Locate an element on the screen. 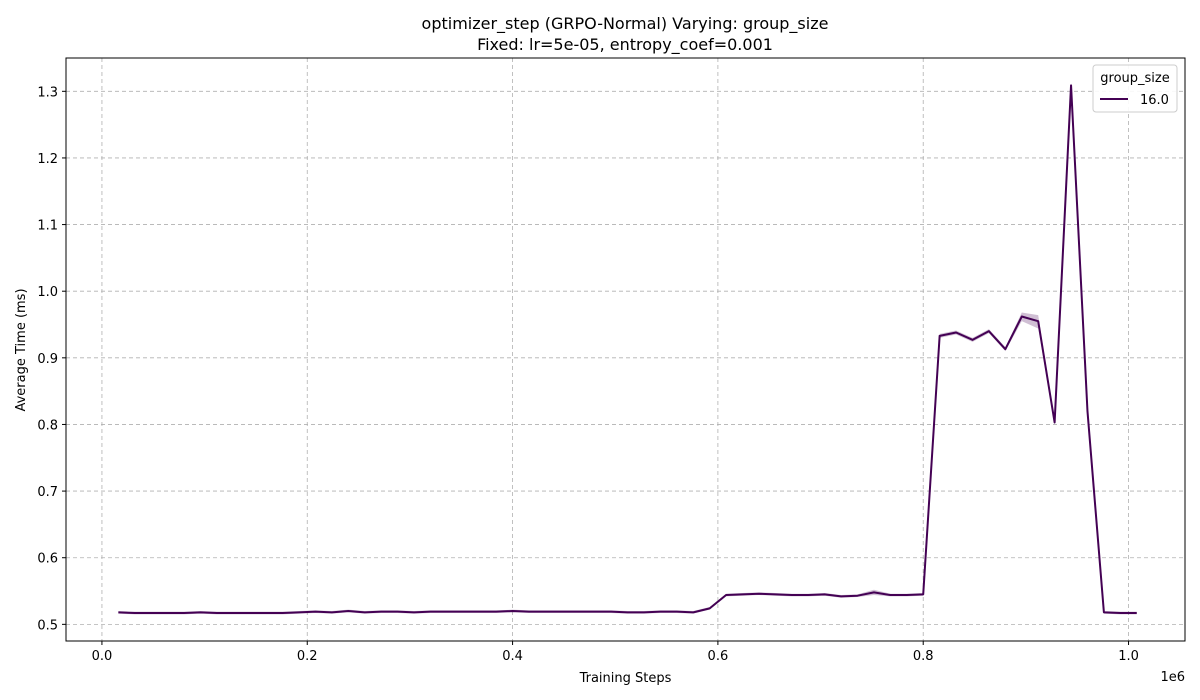 The width and height of the screenshot is (1200, 700). legend-entry-16: 16.0 is located at coordinates (1154, 100).